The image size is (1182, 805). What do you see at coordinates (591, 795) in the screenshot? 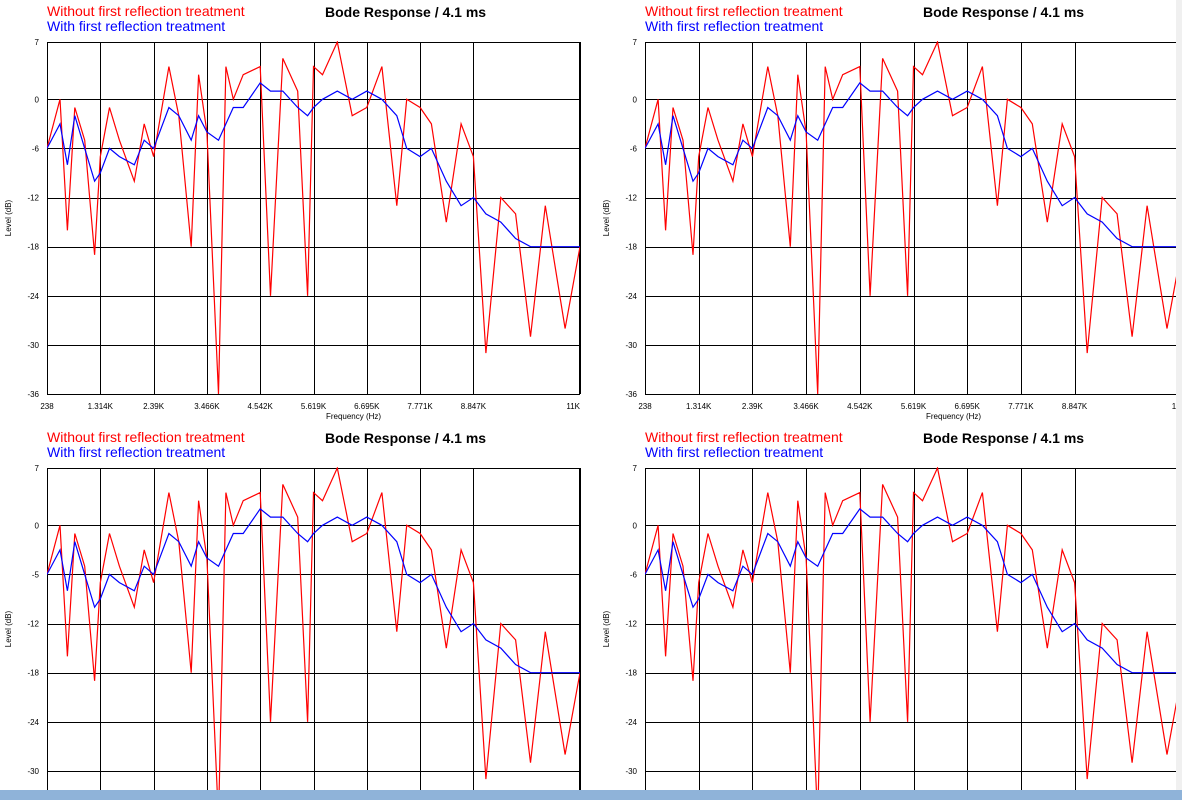
I see `taskbar-strip` at bounding box center [591, 795].